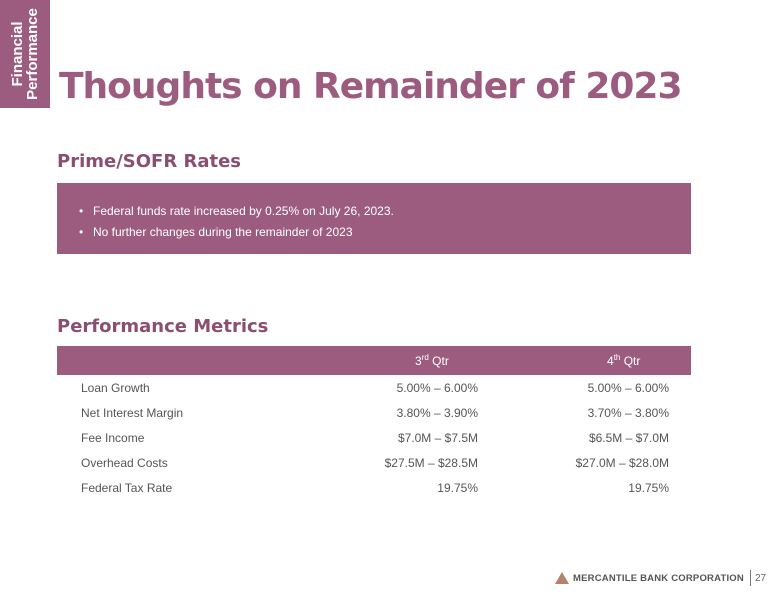  Describe the element at coordinates (628, 438) in the screenshot. I see `q4-value: $6.5M – $7.0M` at that location.